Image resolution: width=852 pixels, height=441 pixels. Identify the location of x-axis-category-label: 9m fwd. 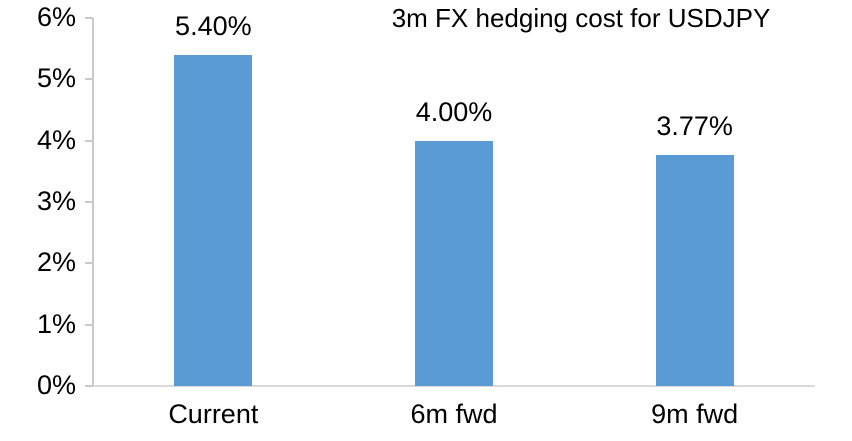
(695, 414).